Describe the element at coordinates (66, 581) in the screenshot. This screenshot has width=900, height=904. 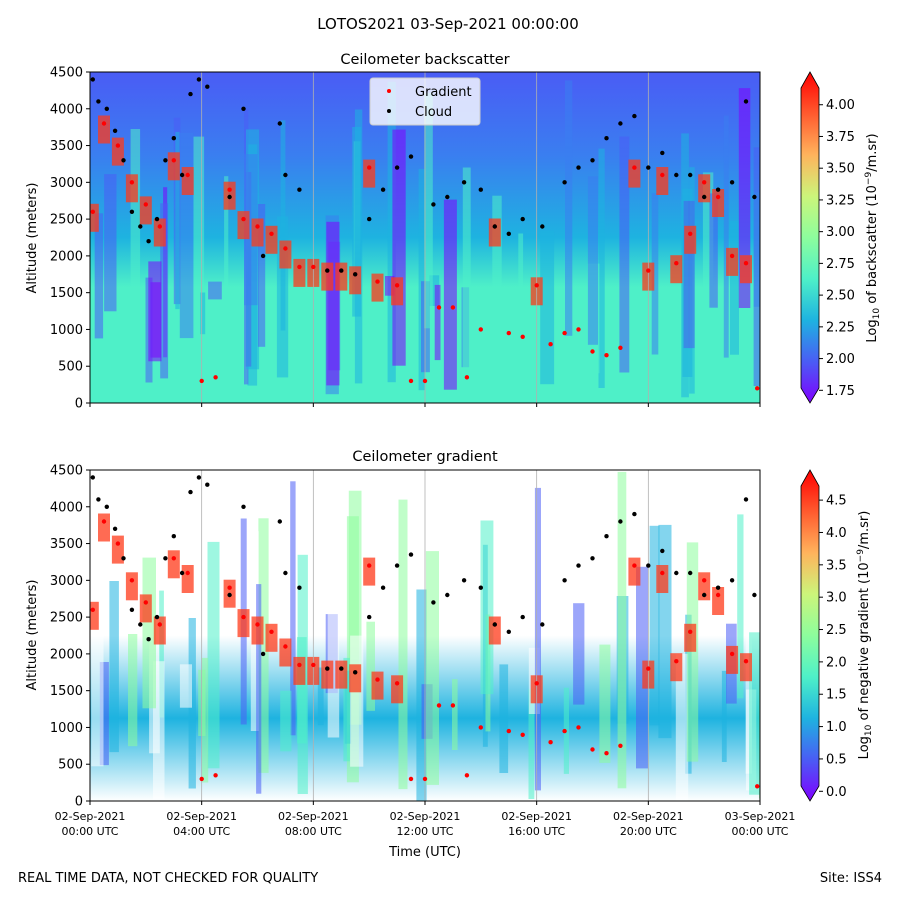
I see `y-tick-label: 3000` at that location.